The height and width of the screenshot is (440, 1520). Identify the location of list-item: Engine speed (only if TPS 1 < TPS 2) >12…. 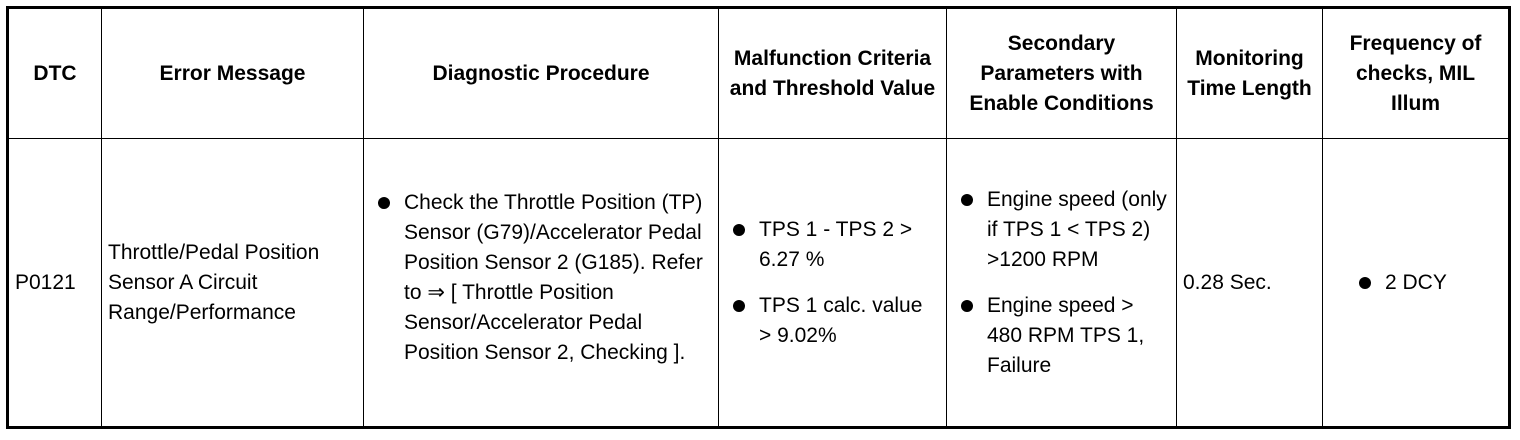
(1061, 230).